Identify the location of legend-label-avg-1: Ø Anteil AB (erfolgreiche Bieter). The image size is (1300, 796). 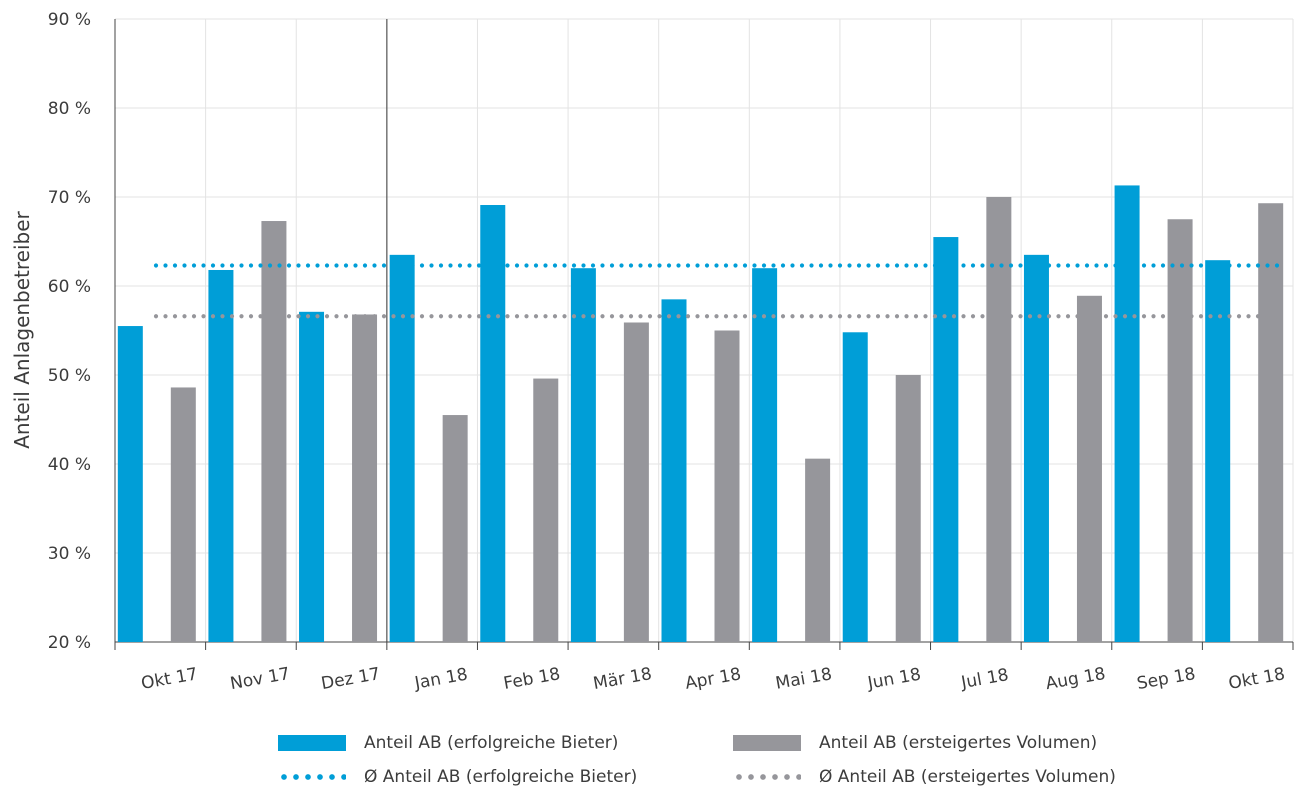
(501, 777).